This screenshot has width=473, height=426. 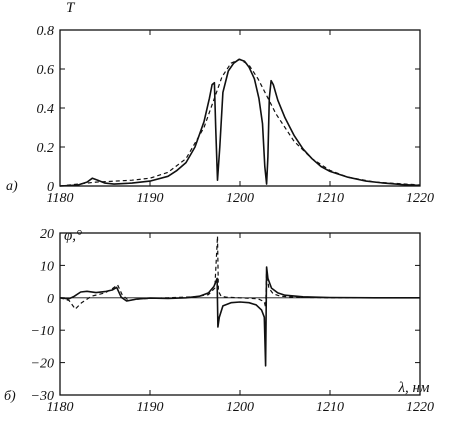 I want to click on y-tick: 20, so click(x=230, y=234).